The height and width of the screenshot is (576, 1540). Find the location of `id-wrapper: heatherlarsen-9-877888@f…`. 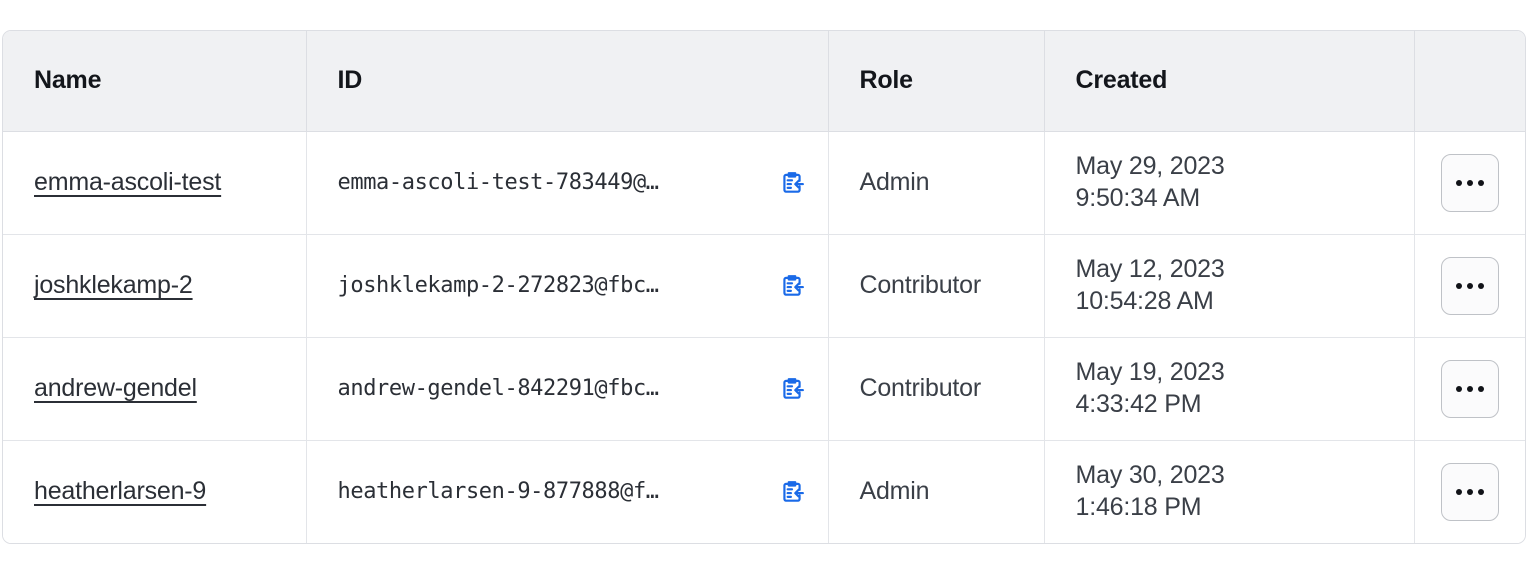

id-wrapper: heatherlarsen-9-877888@f… is located at coordinates (583, 492).